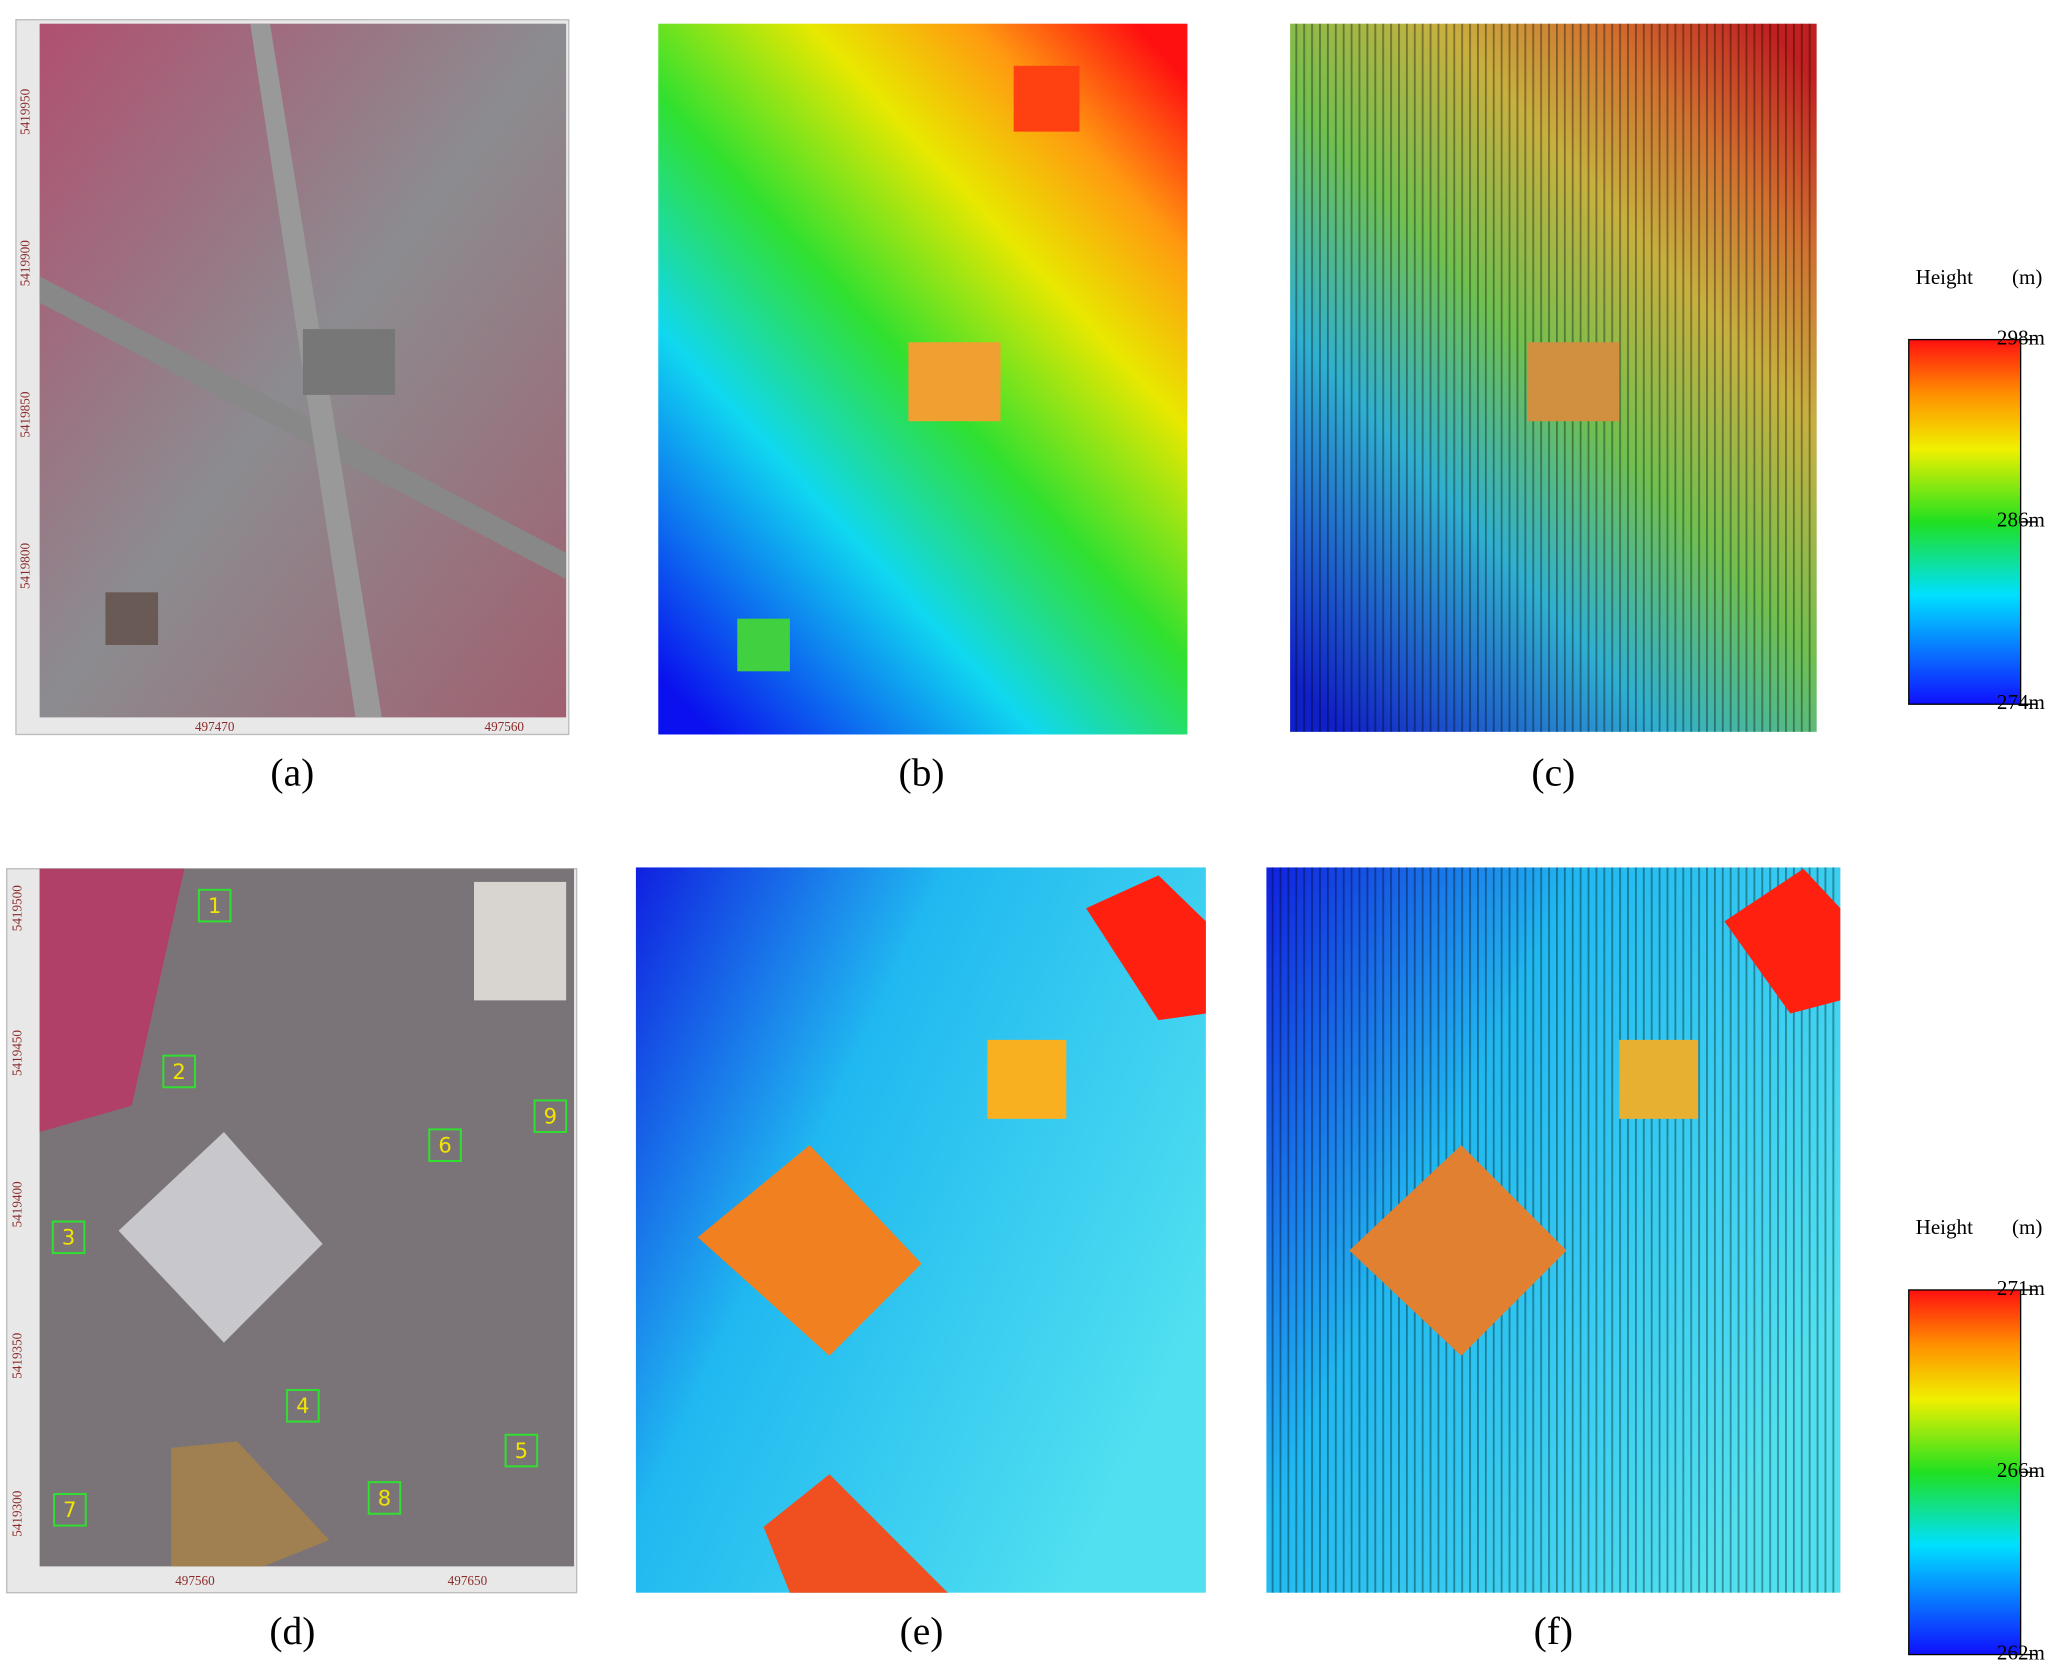  What do you see at coordinates (24, 566) in the screenshot?
I see `y-axis-label: 5419800` at bounding box center [24, 566].